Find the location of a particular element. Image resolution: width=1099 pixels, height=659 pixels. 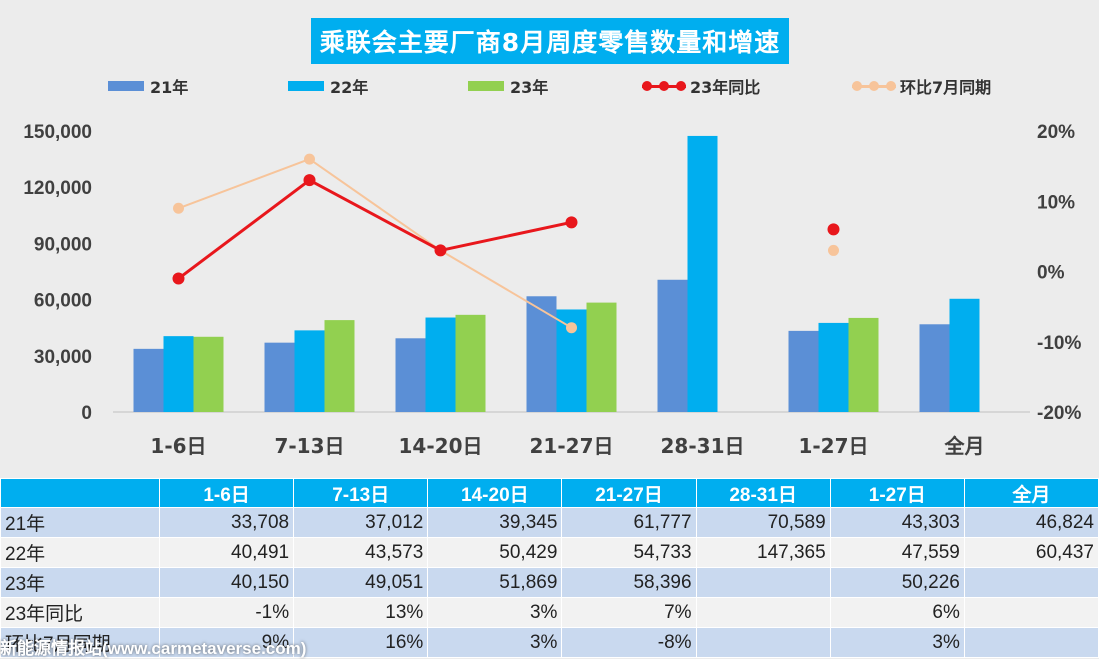

table-cell: 3% is located at coordinates (897, 642).